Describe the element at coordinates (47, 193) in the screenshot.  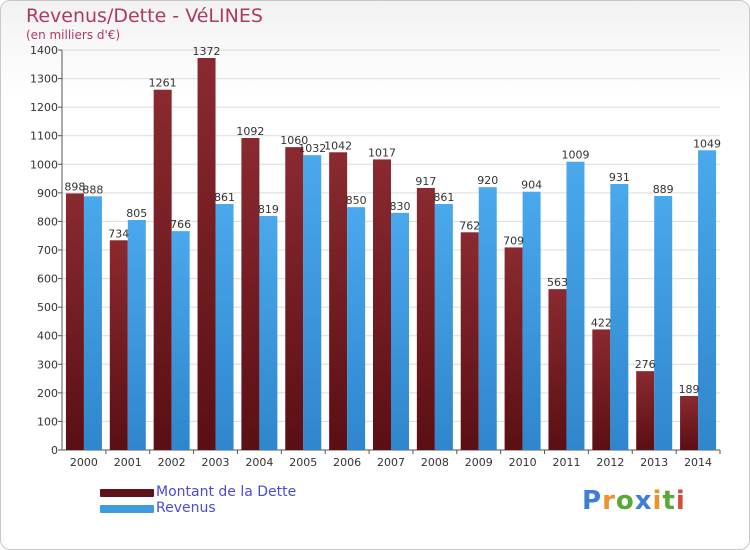
I see `y-tick-label: 900` at that location.